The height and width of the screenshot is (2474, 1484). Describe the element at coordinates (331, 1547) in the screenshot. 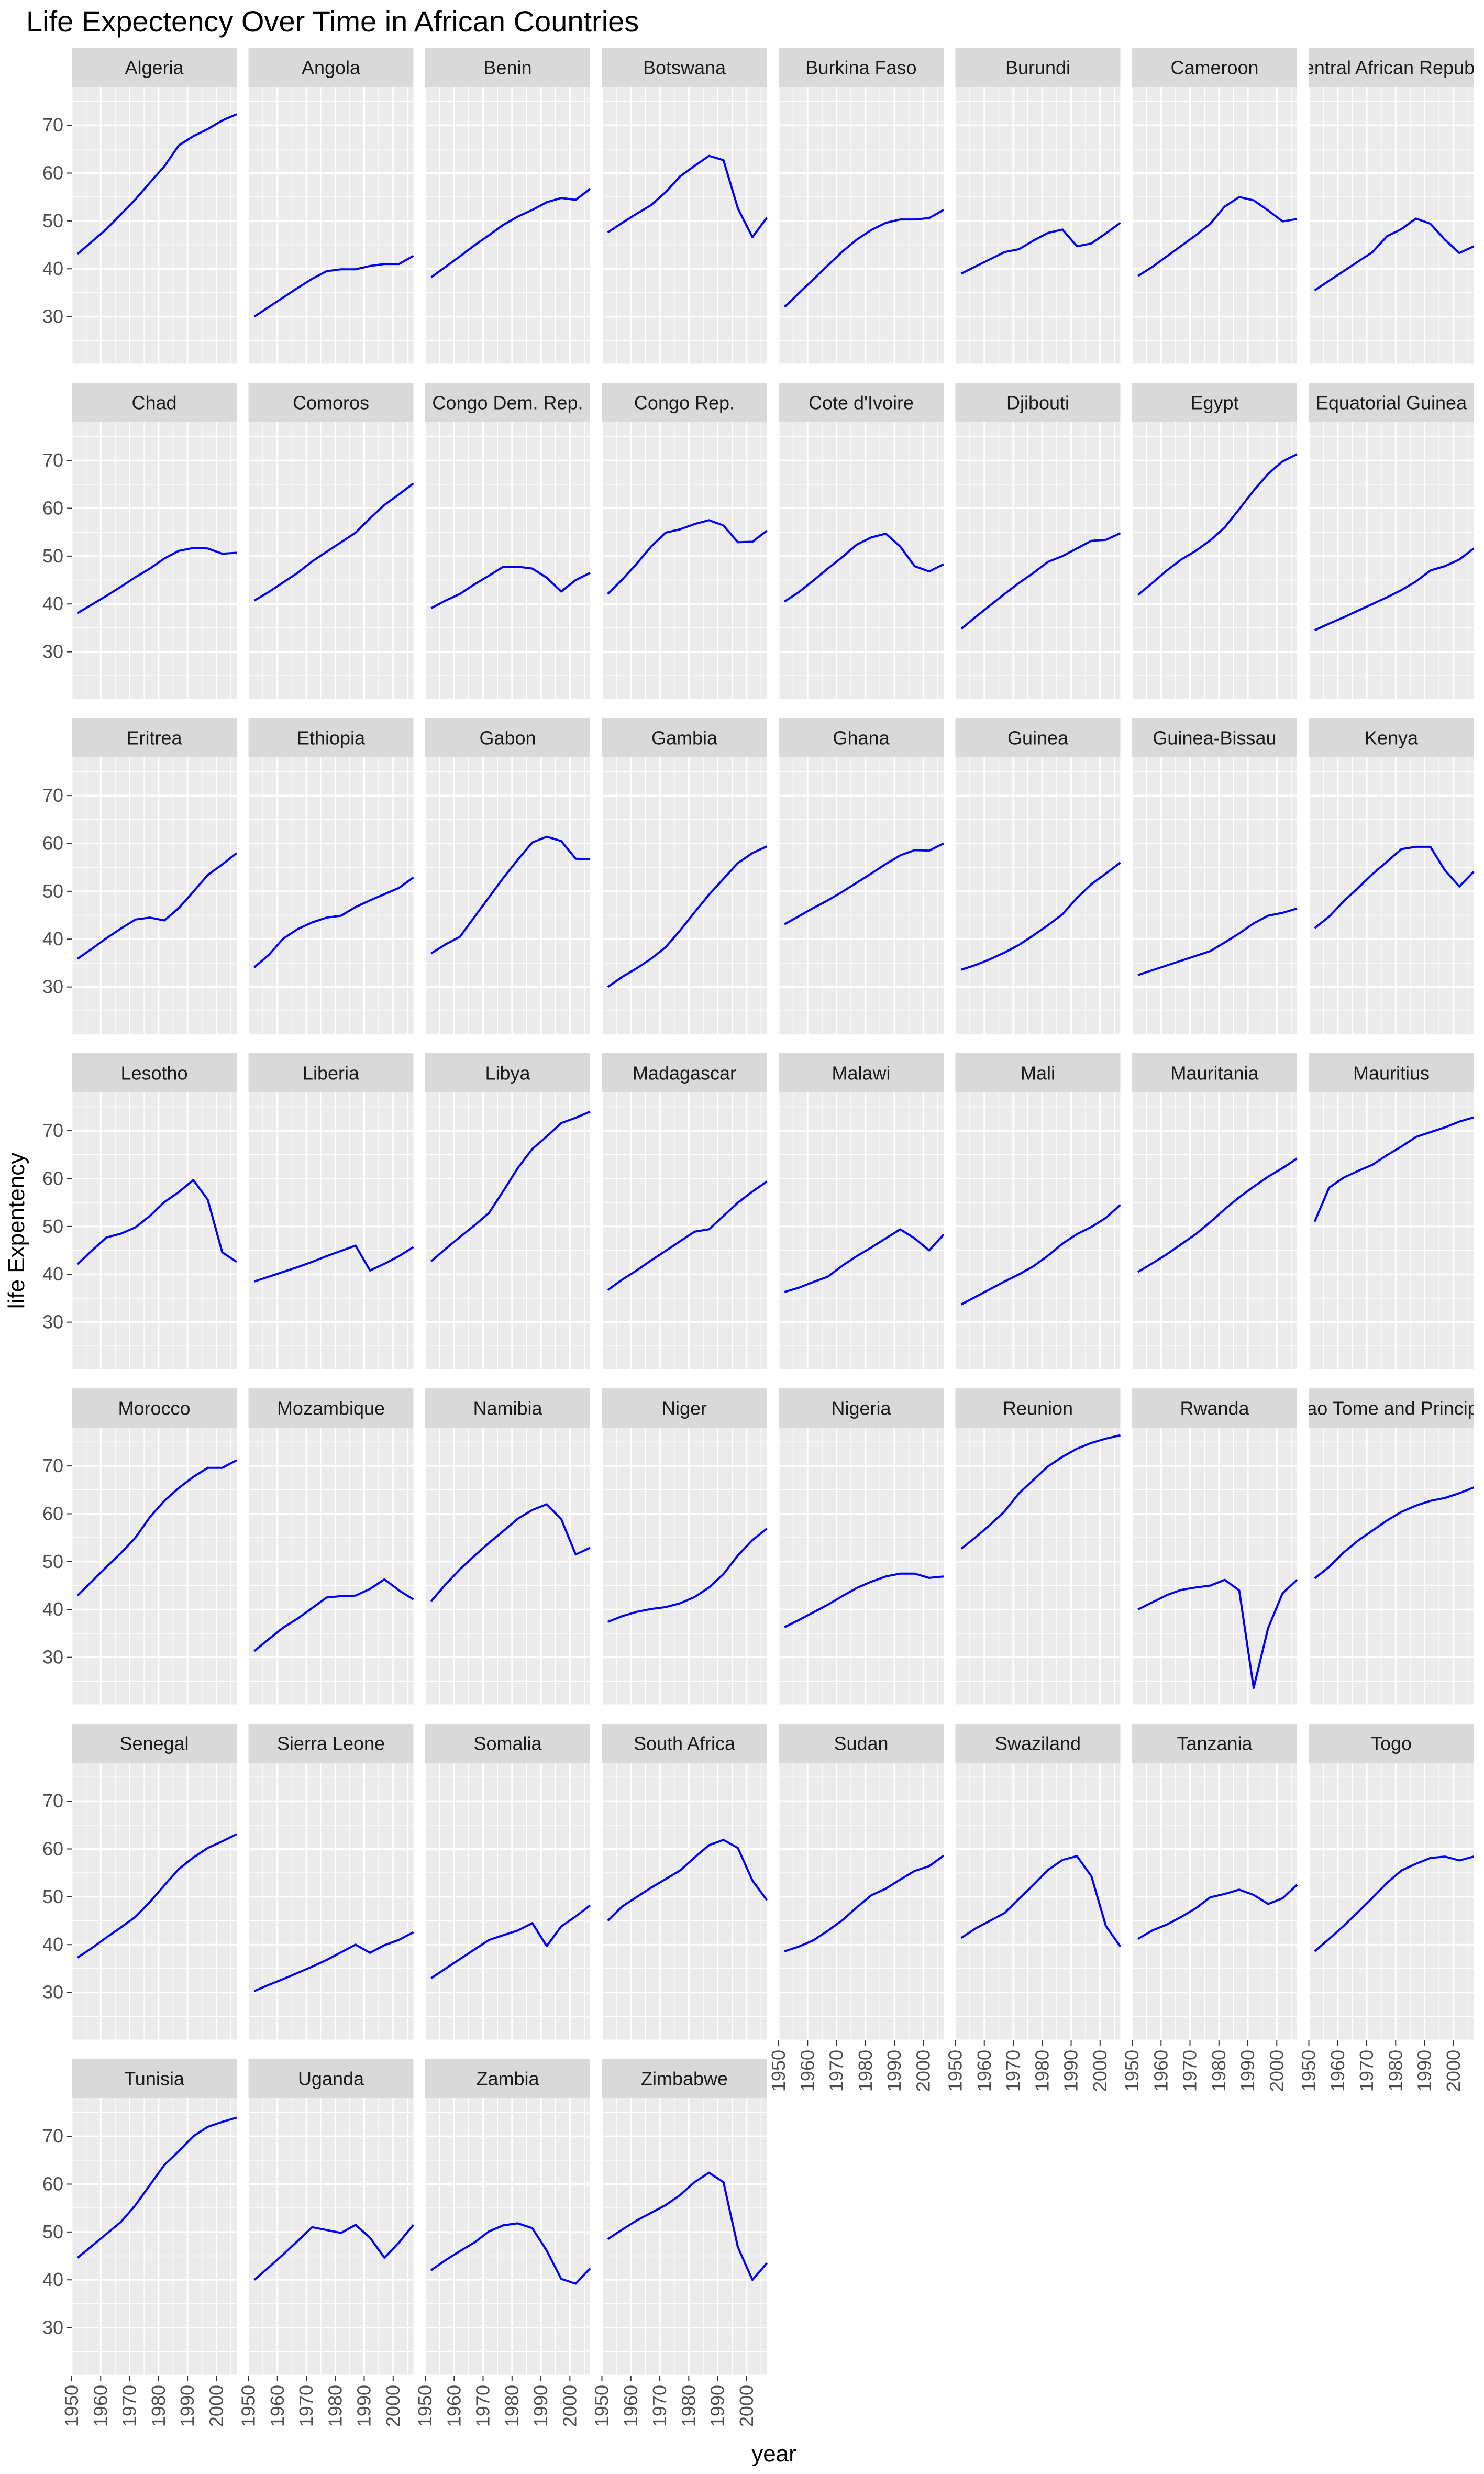

I see `facet-mozambique: Mozambique` at that location.